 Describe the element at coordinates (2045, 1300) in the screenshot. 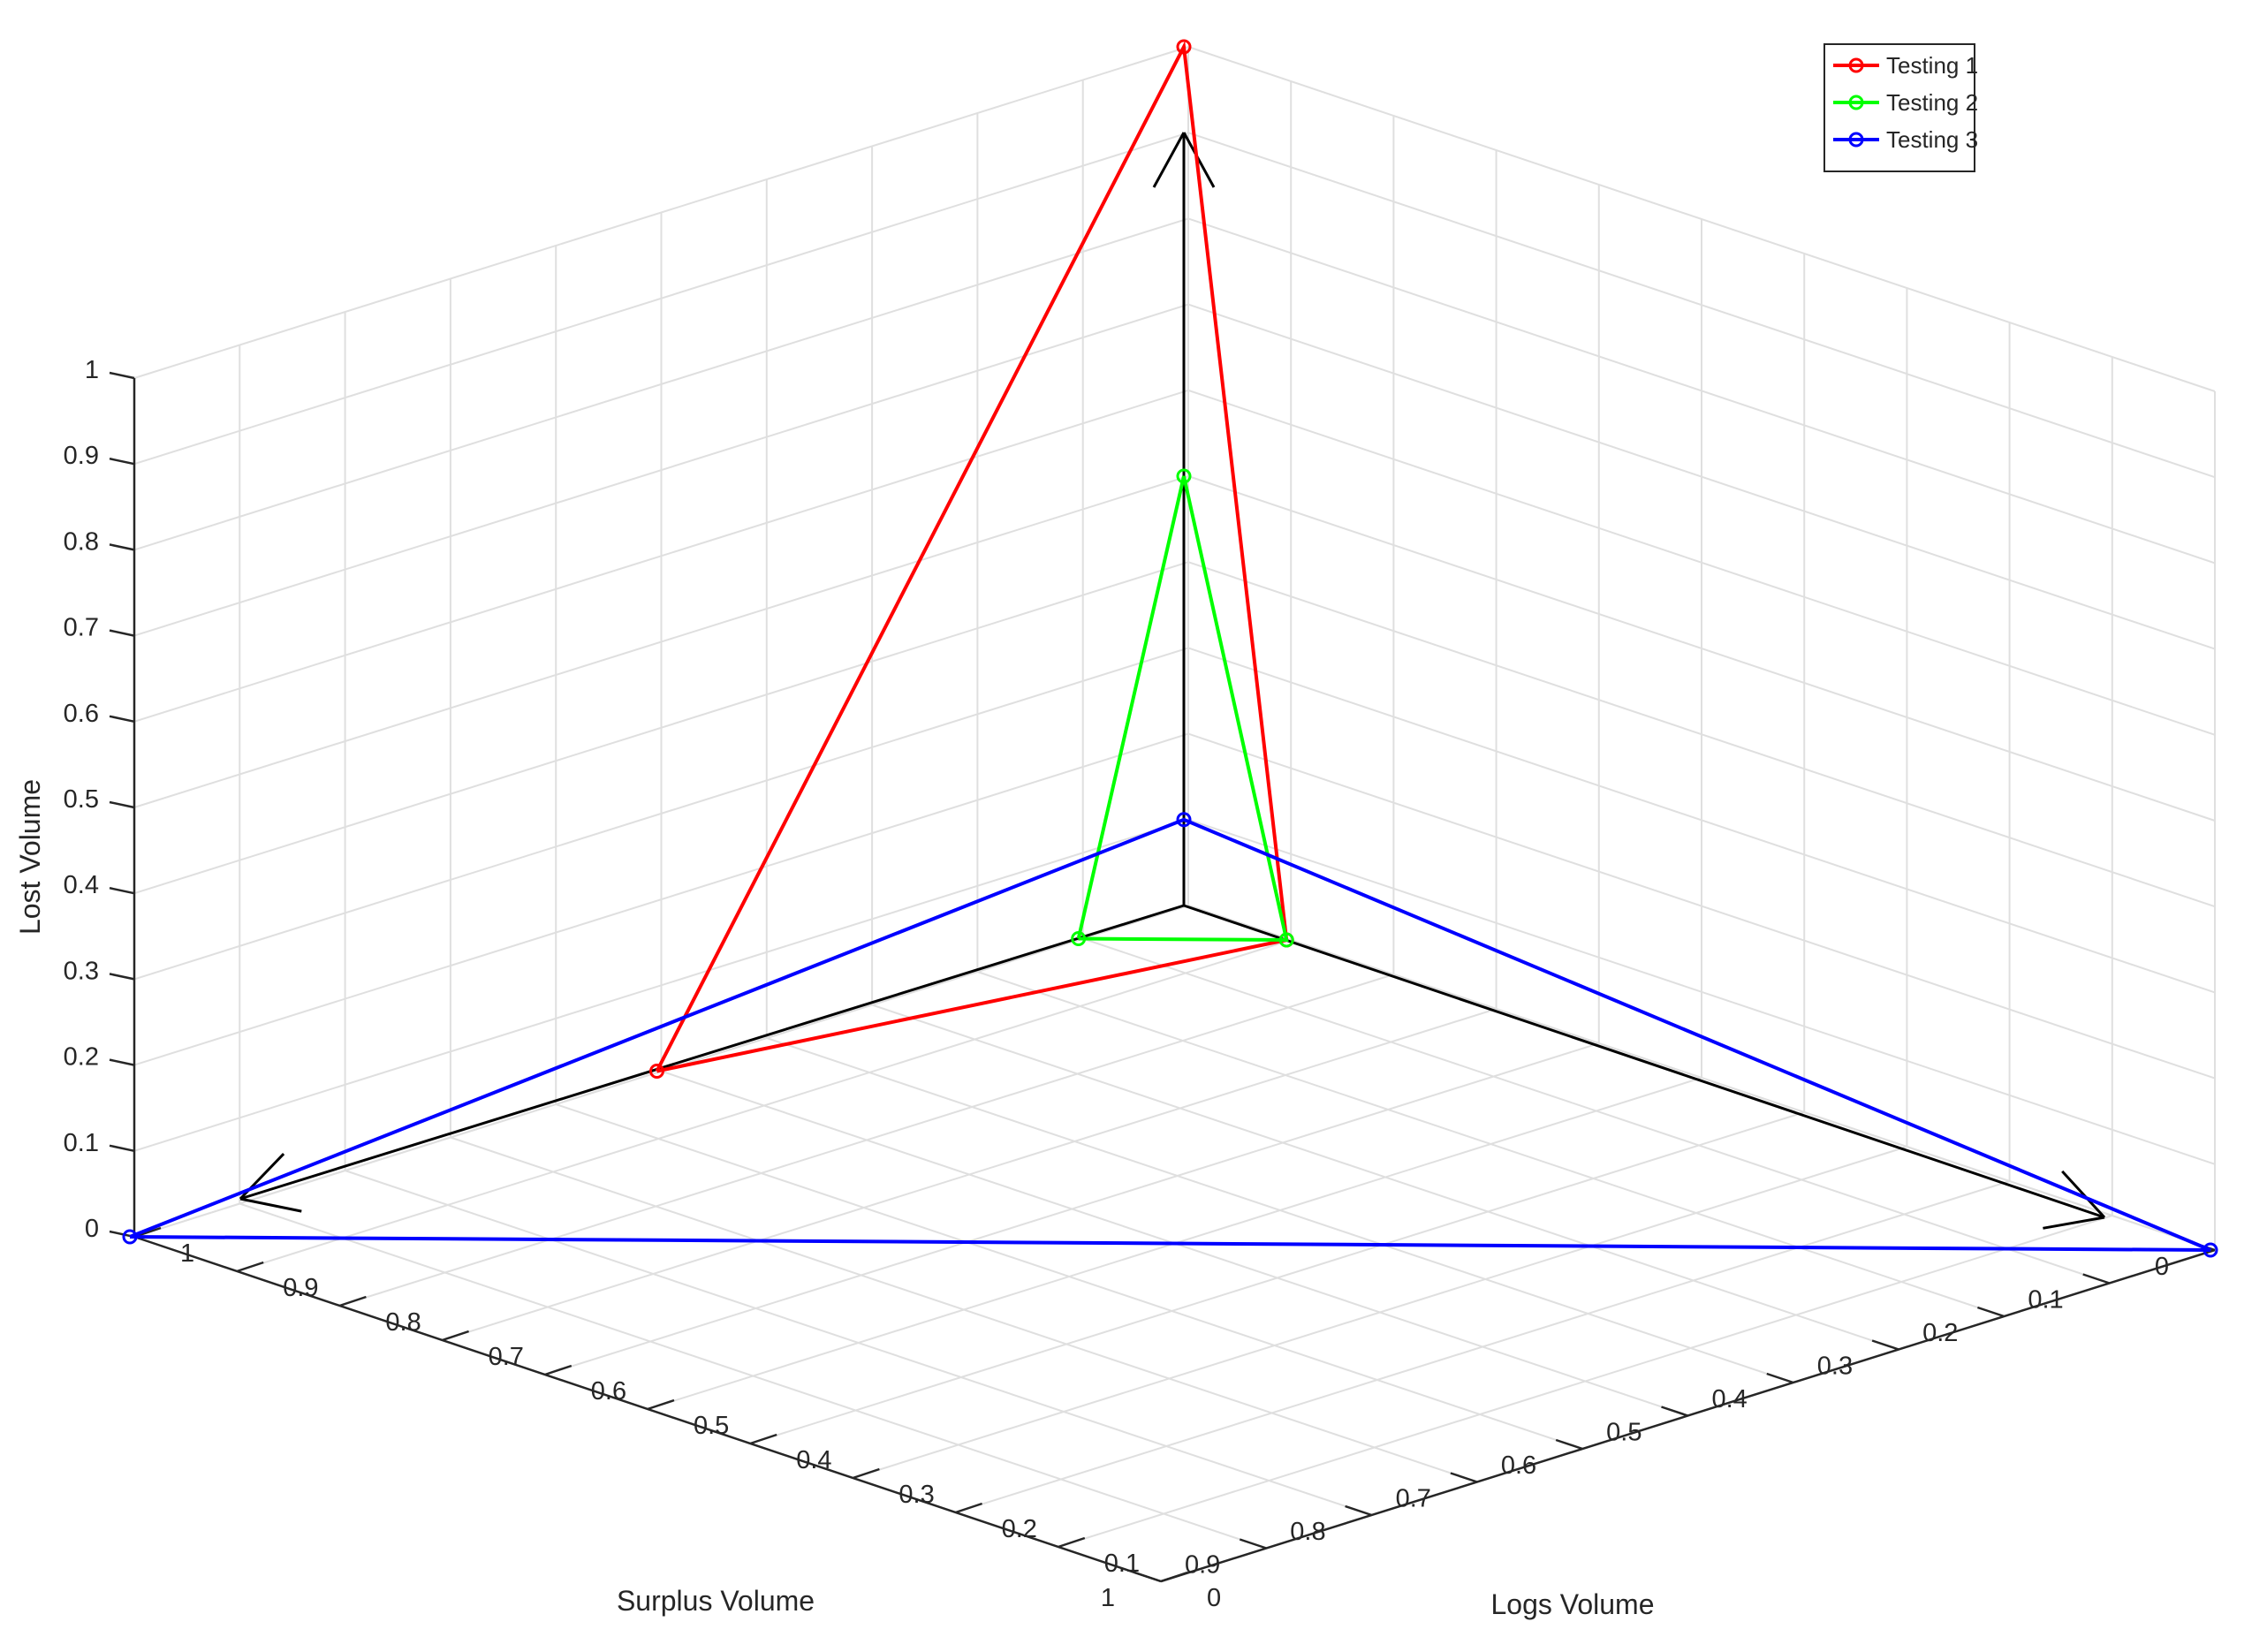

I see `x-tick-label: 0.1` at that location.